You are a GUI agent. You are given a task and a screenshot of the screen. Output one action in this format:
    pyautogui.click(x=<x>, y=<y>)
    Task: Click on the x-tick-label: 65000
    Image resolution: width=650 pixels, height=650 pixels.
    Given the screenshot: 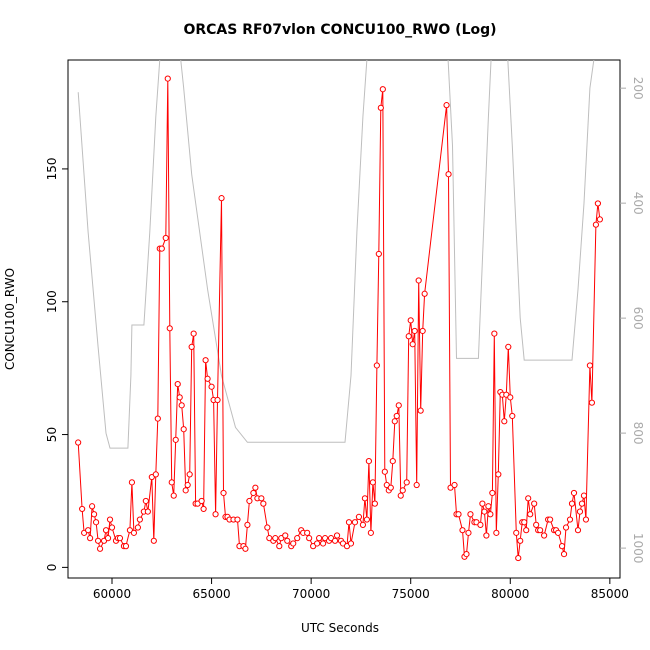 What is the action you would take?
    pyautogui.click(x=211, y=594)
    